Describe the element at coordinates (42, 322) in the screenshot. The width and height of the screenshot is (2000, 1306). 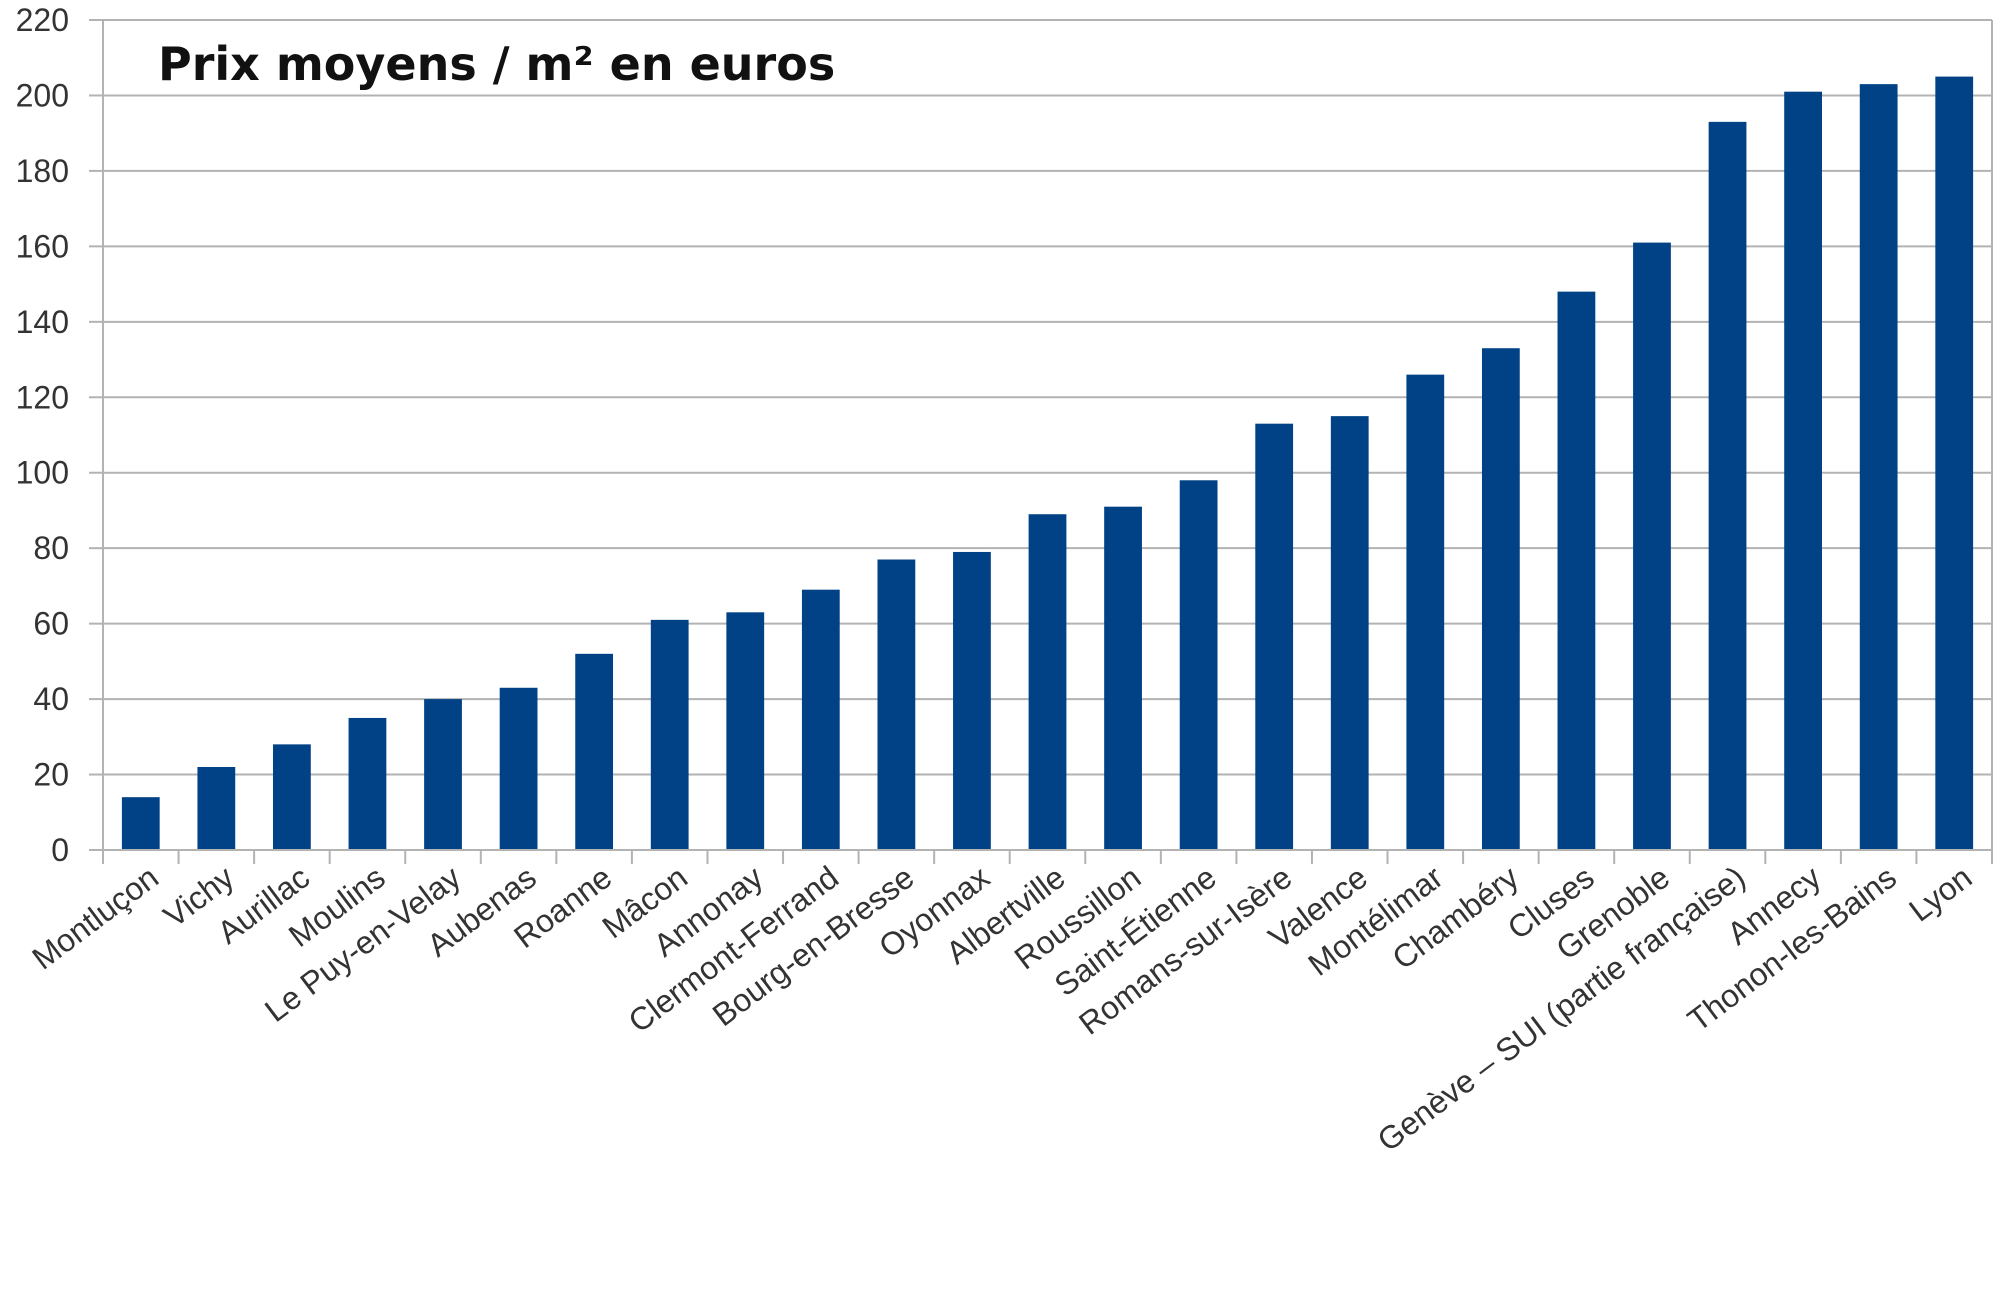
I see `y-tick-label: 140` at that location.